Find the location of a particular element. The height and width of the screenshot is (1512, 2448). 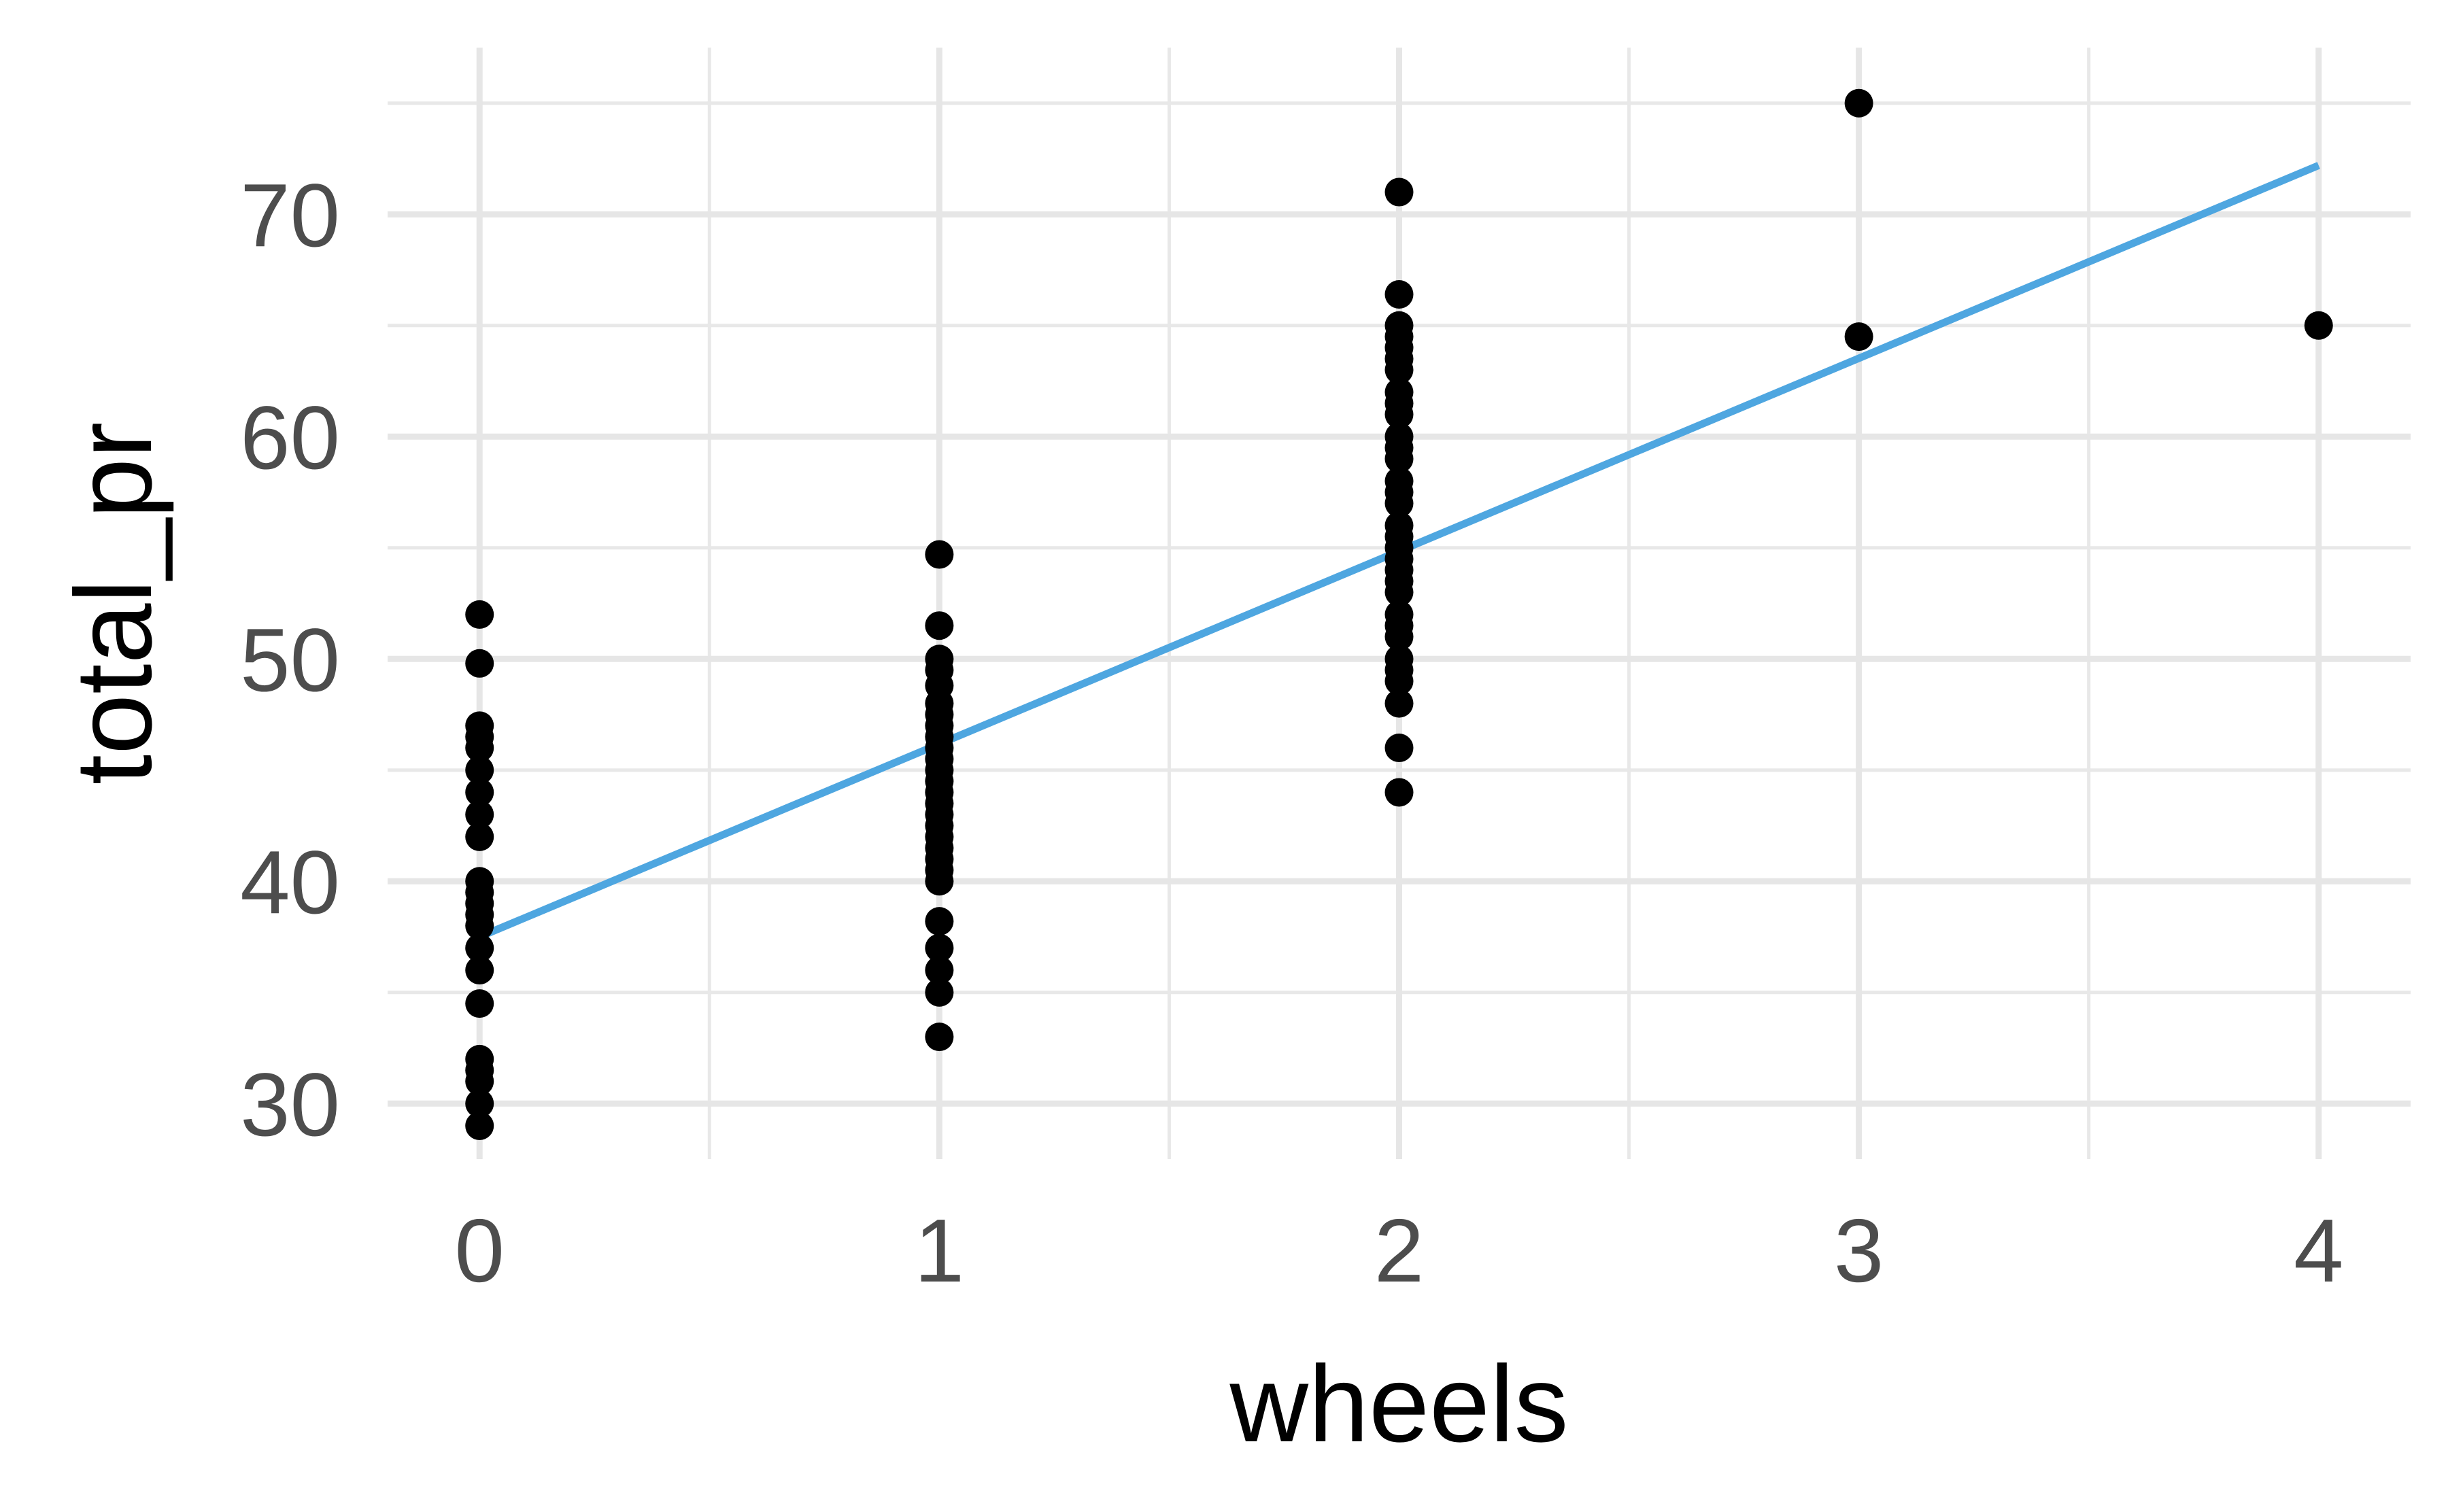

y-axis-tick-labels: 30 40 50 60 70 is located at coordinates (290, 659).